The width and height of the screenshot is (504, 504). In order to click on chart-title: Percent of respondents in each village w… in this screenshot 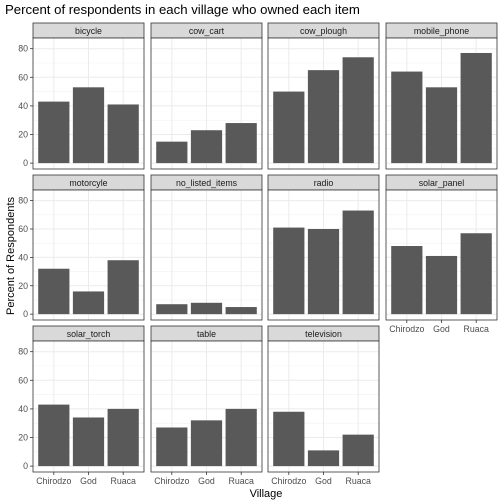, I will do `click(182, 9)`.